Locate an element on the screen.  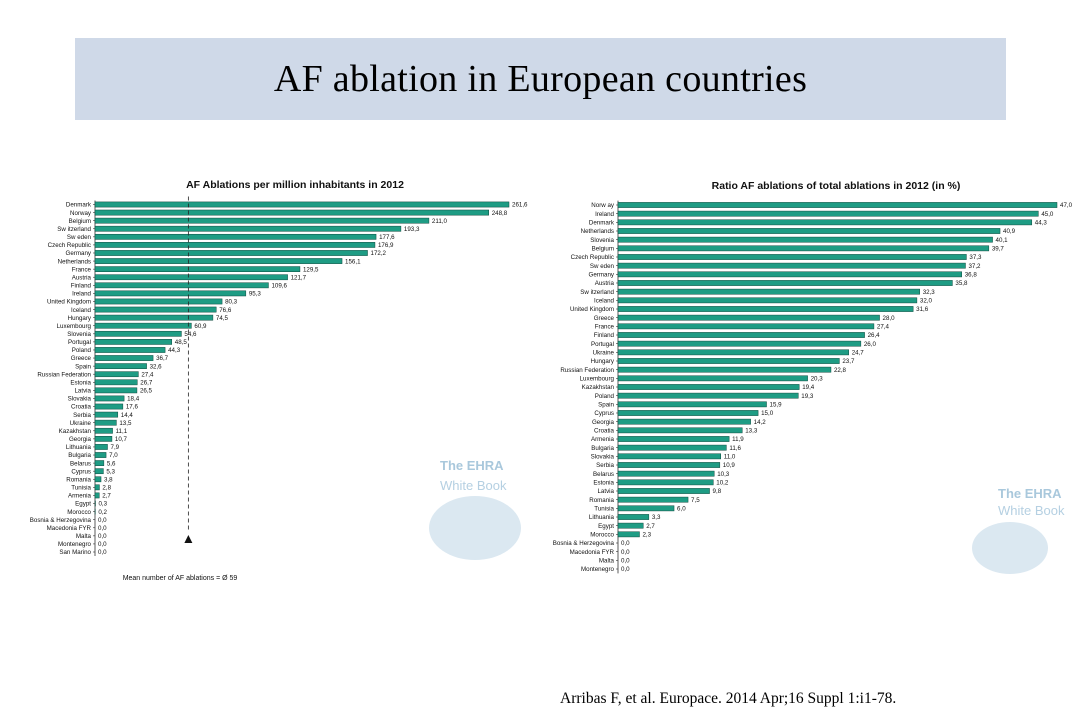
bar-austria is located at coordinates (785, 283).